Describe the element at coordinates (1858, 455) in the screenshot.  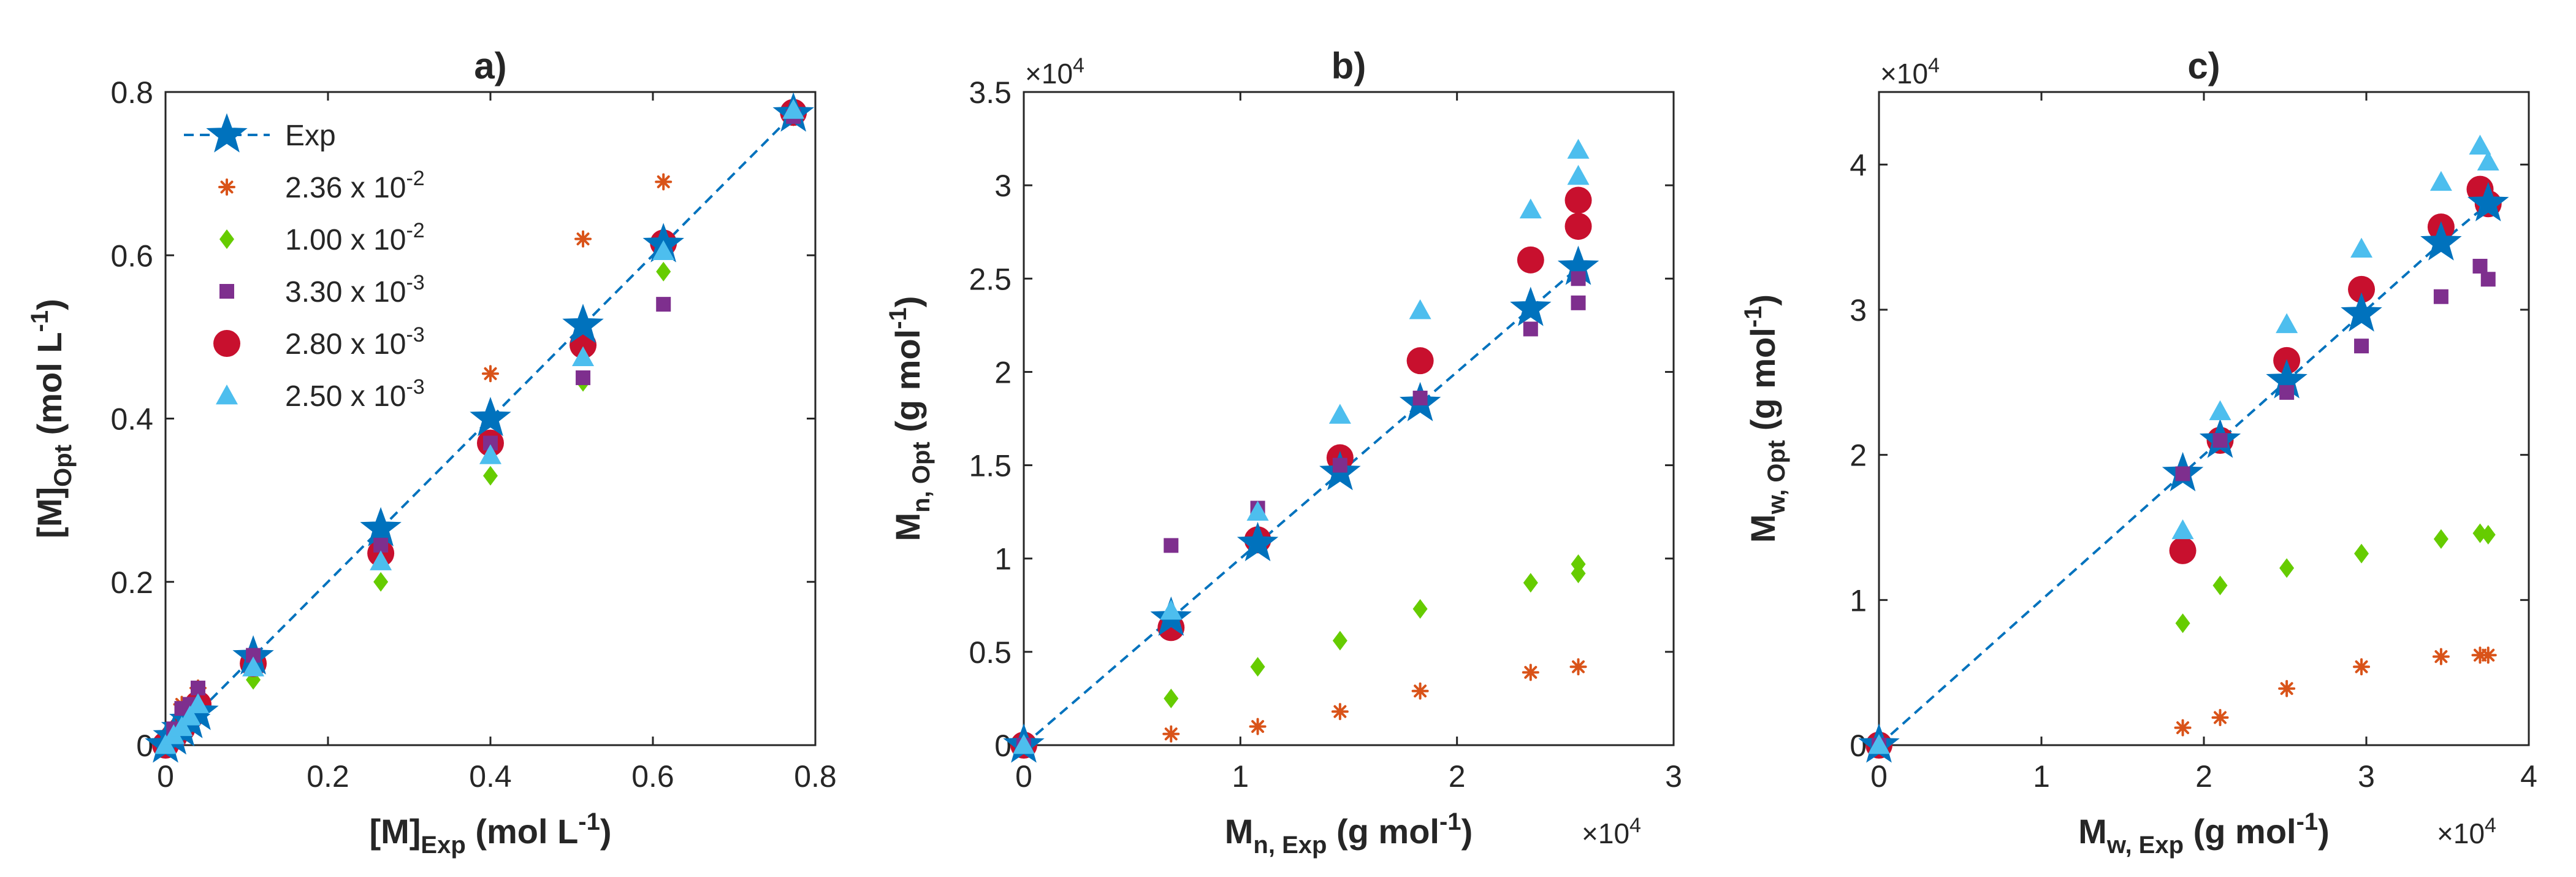
I see `y-tick-label: 2` at that location.